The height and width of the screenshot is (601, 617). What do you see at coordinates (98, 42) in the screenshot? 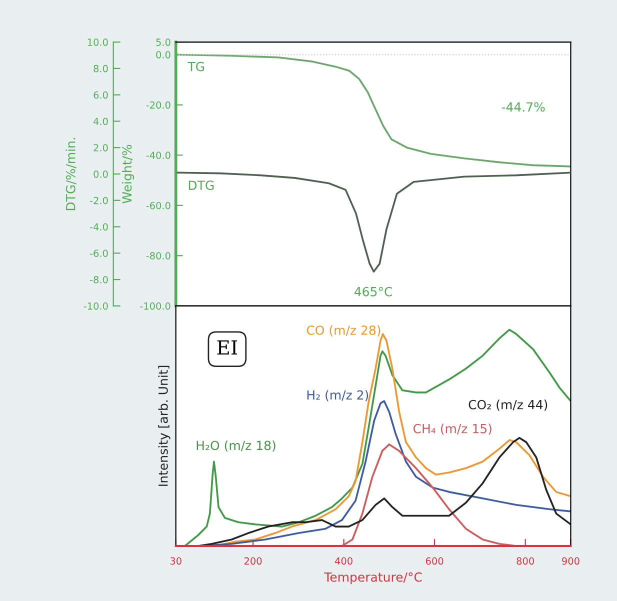
I see `y2-tick-label: 10.0` at bounding box center [98, 42].